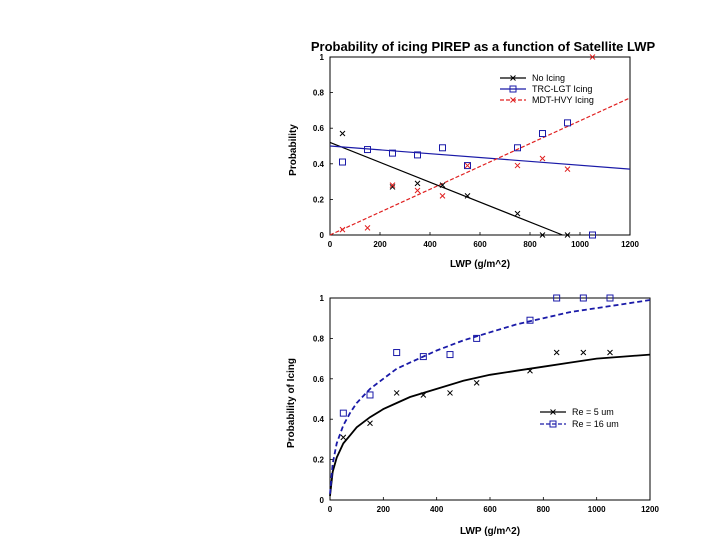 Image resolution: width=720 pixels, height=540 pixels. What do you see at coordinates (293, 150) in the screenshot?
I see `chart1-y-axis-label: Probability` at bounding box center [293, 150].